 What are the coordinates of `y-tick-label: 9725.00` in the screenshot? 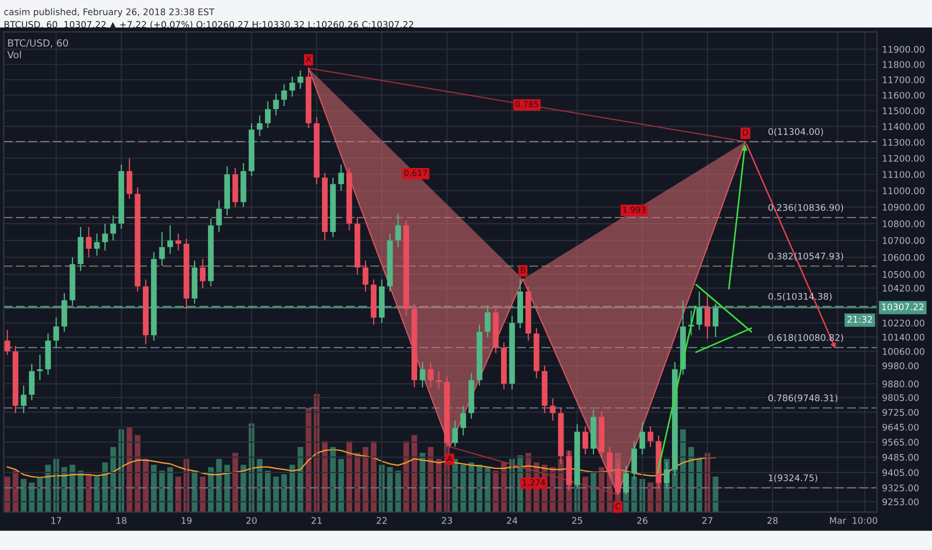 It's located at (900, 412).